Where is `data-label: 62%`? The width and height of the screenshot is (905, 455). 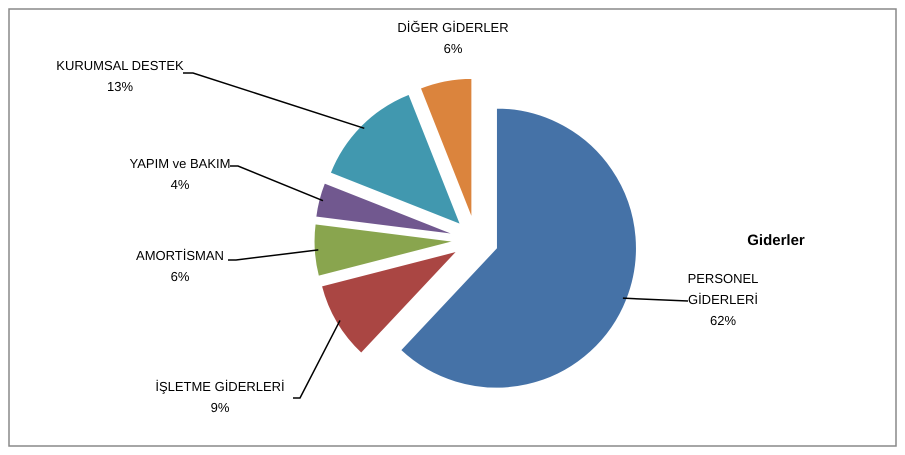
data-label: 62% is located at coordinates (723, 320).